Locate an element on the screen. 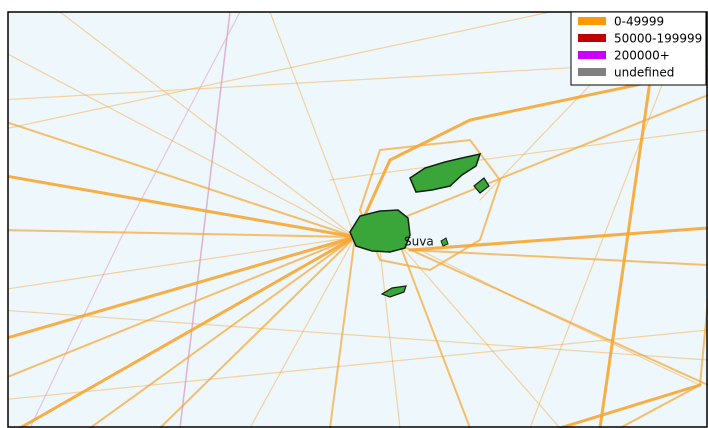 Image resolution: width=708 pixels, height=428 pixels. legend-label: undefined is located at coordinates (644, 73).